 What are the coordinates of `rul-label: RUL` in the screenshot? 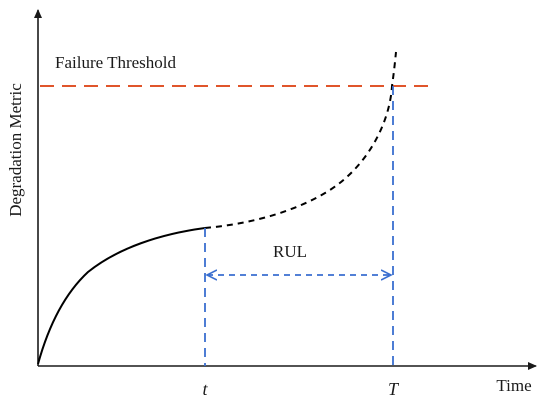 It's located at (290, 251).